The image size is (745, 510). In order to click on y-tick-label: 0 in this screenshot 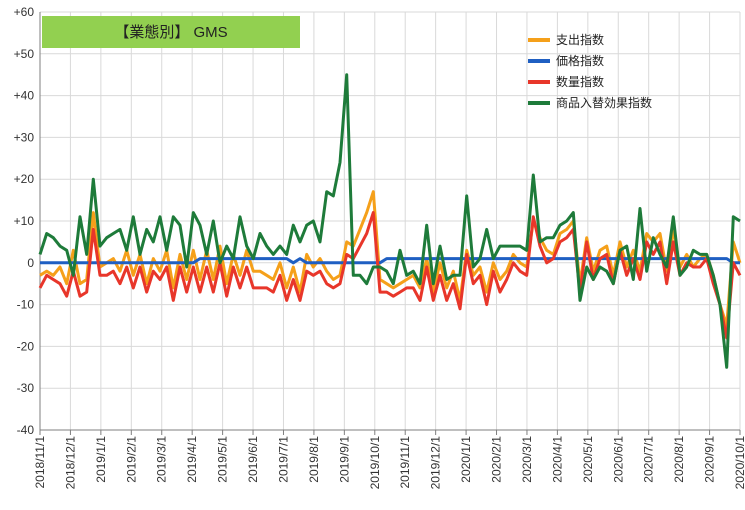, I will do `click(30, 263)`.